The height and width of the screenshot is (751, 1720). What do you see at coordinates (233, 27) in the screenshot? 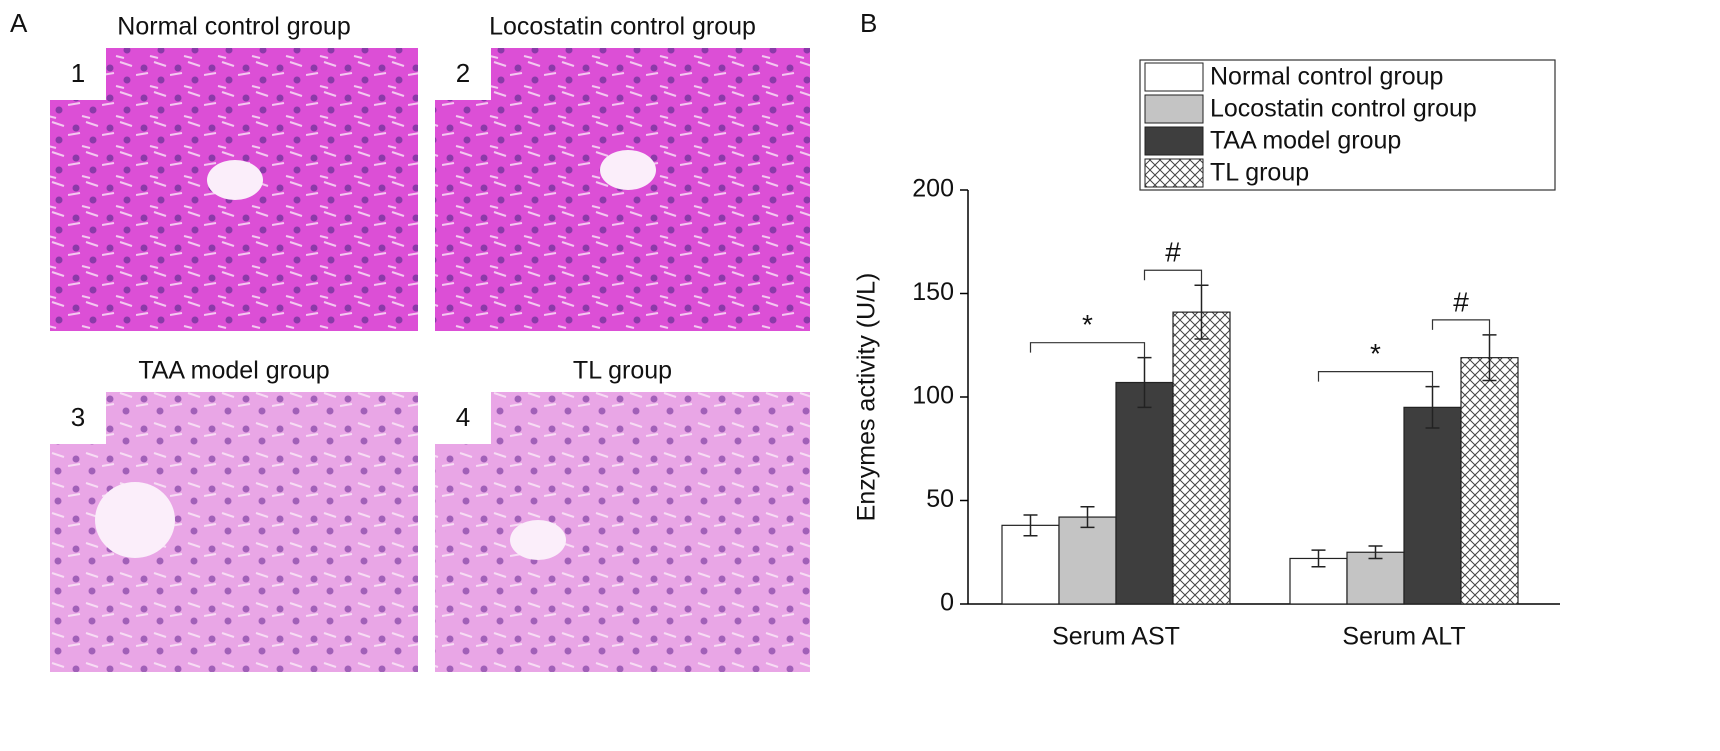
I see `image-title: Normal control group` at bounding box center [233, 27].